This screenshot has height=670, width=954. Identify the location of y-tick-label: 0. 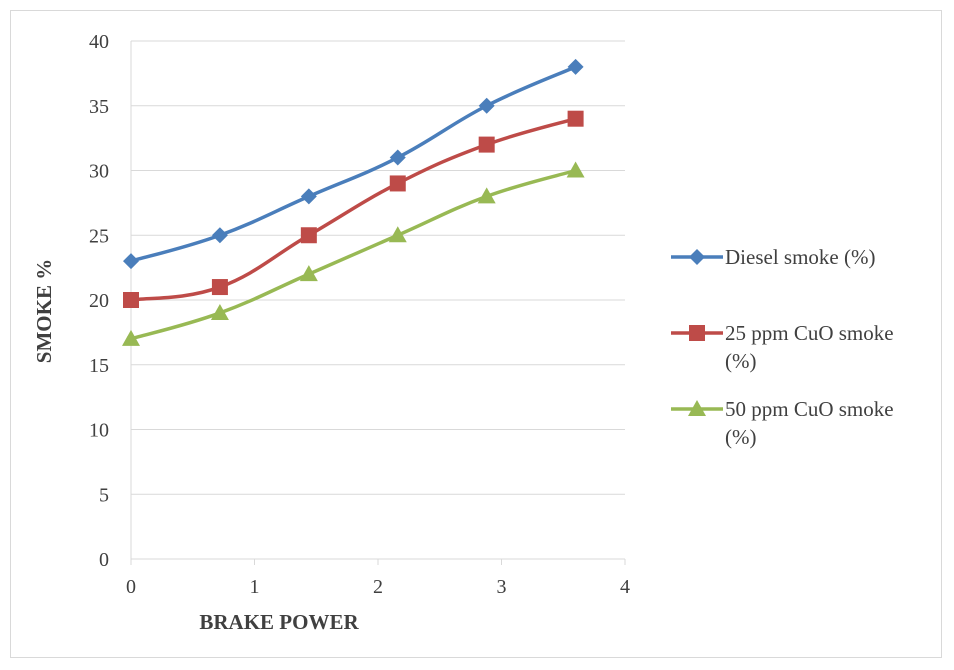
(104, 560).